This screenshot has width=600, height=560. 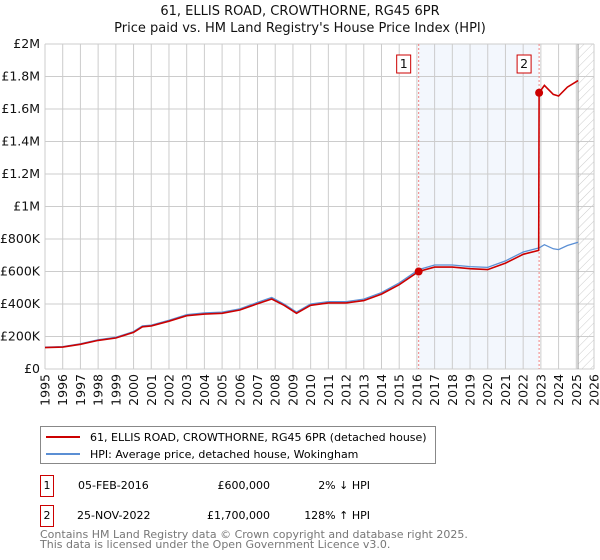 What do you see at coordinates (204, 390) in the screenshot?
I see `x-tick-label: 2004` at bounding box center [204, 390].